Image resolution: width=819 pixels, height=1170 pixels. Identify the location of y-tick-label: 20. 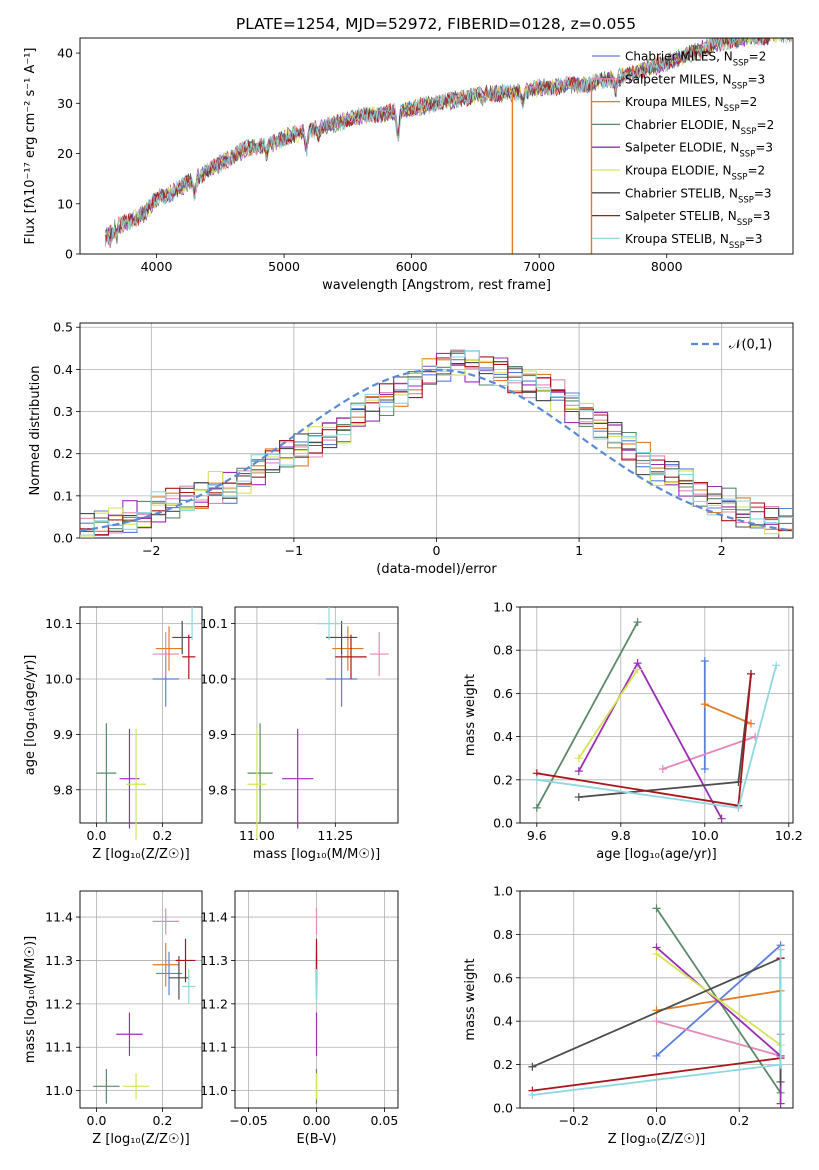
(65, 153).